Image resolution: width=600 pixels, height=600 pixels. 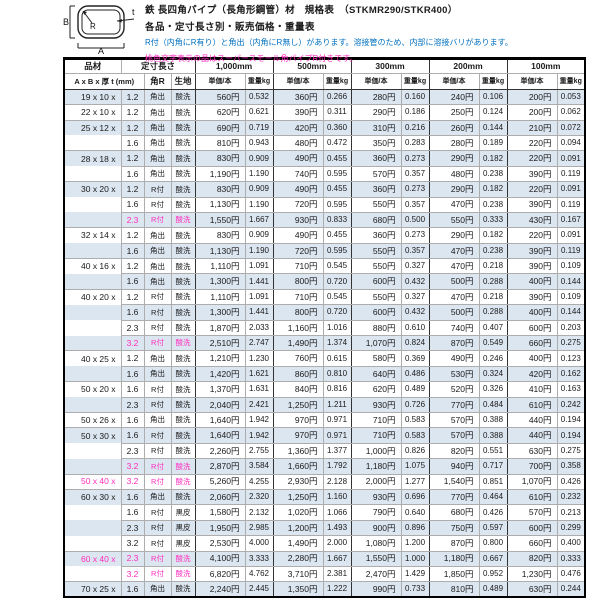 What do you see at coordinates (259, 204) in the screenshot?
I see `weight-cell: 1.190` at bounding box center [259, 204].